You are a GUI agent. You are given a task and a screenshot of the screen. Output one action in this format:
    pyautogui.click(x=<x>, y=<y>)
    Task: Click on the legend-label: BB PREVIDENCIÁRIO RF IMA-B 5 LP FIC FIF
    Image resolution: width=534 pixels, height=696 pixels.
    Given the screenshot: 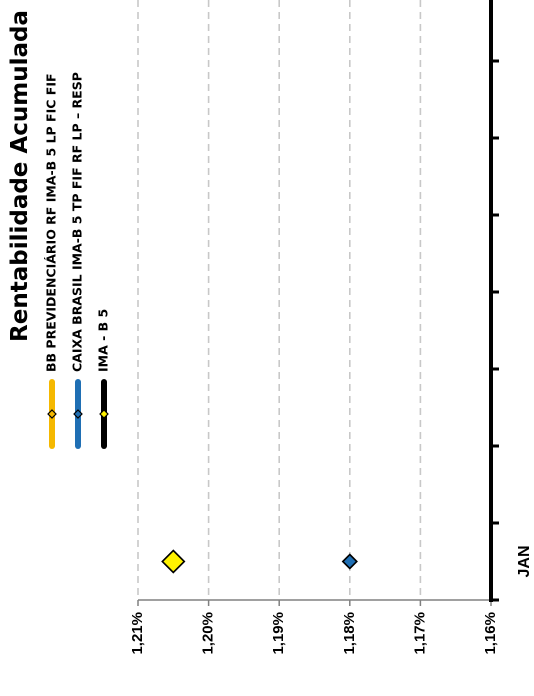 What is the action you would take?
    pyautogui.click(x=51, y=222)
    